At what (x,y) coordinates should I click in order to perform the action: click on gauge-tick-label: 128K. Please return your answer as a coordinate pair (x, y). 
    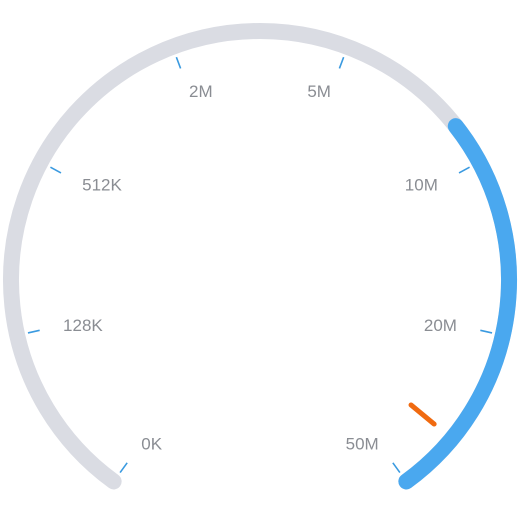
    Looking at the image, I should click on (83, 325).